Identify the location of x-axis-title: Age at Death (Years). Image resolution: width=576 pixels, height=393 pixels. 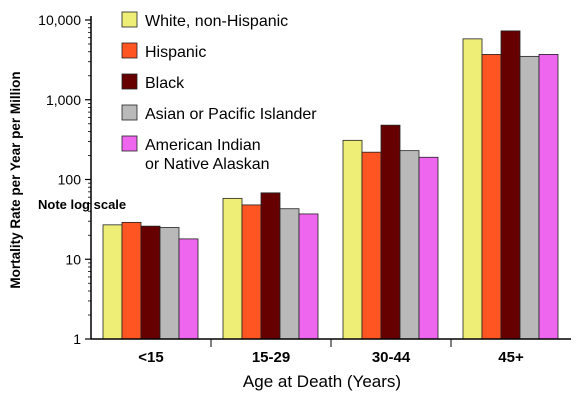
(322, 381).